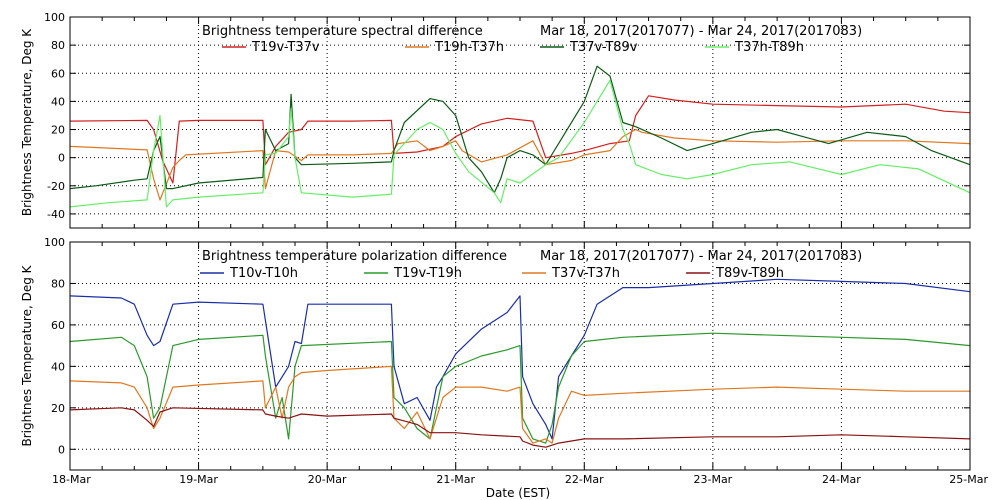 The width and height of the screenshot is (1000, 500). What do you see at coordinates (27, 122) in the screenshot?
I see `y-axis-label: Brightness Temperature, Deg K` at bounding box center [27, 122].